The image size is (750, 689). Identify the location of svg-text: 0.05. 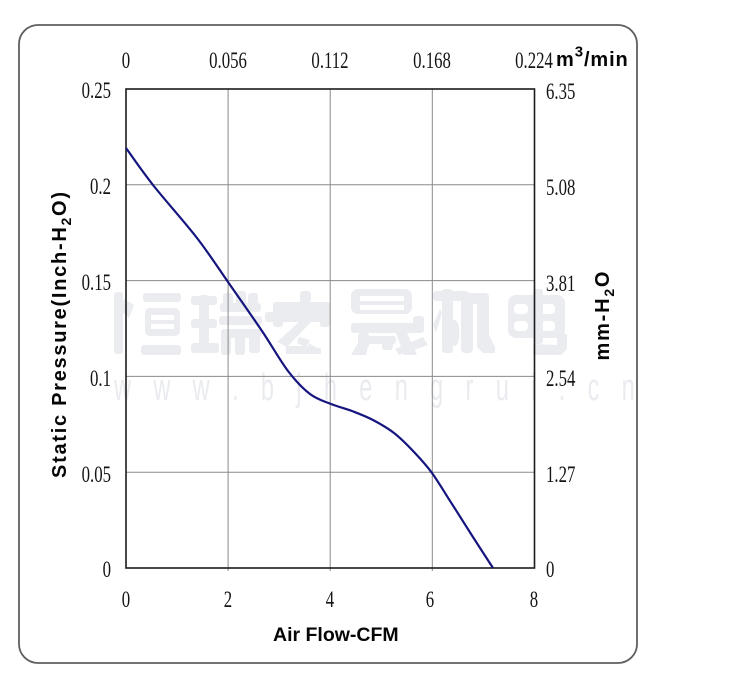
(96, 475).